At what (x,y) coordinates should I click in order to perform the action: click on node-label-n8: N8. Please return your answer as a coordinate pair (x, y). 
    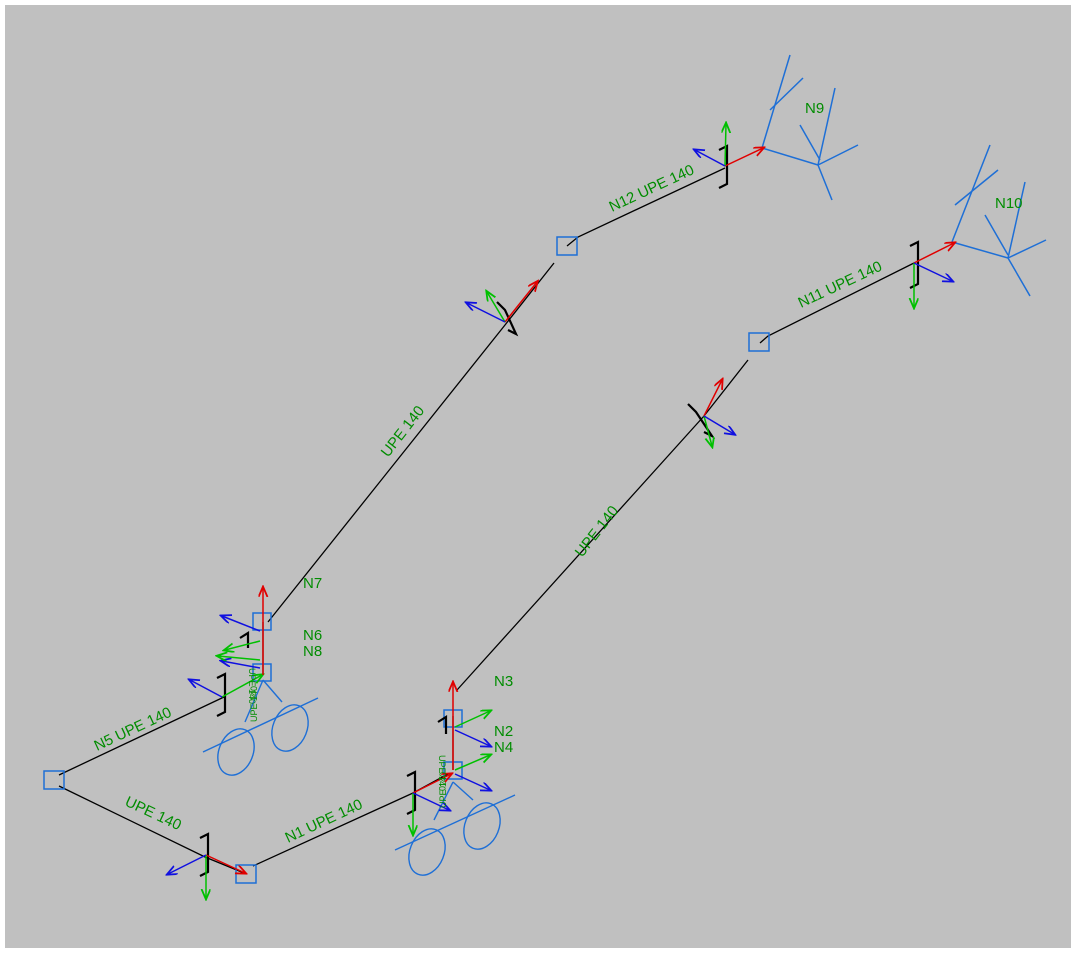
    Looking at the image, I should click on (312, 651).